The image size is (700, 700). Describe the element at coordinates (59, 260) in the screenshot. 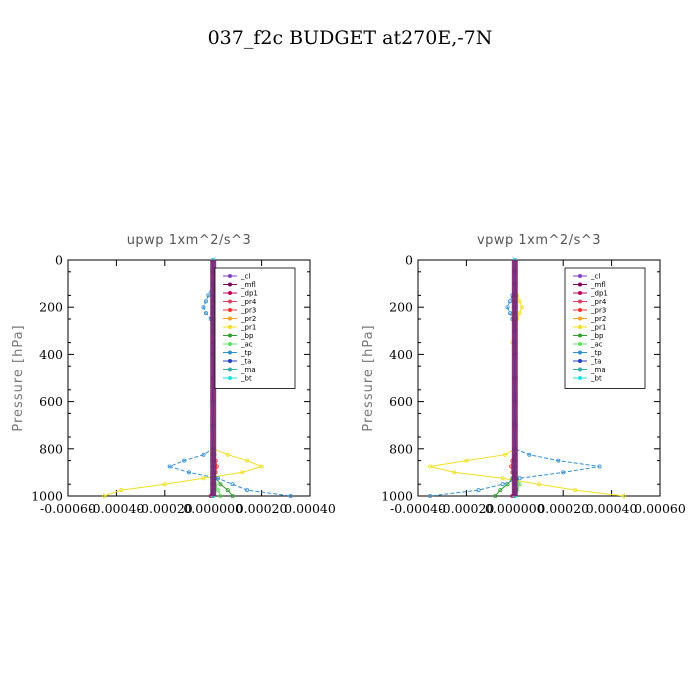

I see `y-tick-label: 0` at that location.